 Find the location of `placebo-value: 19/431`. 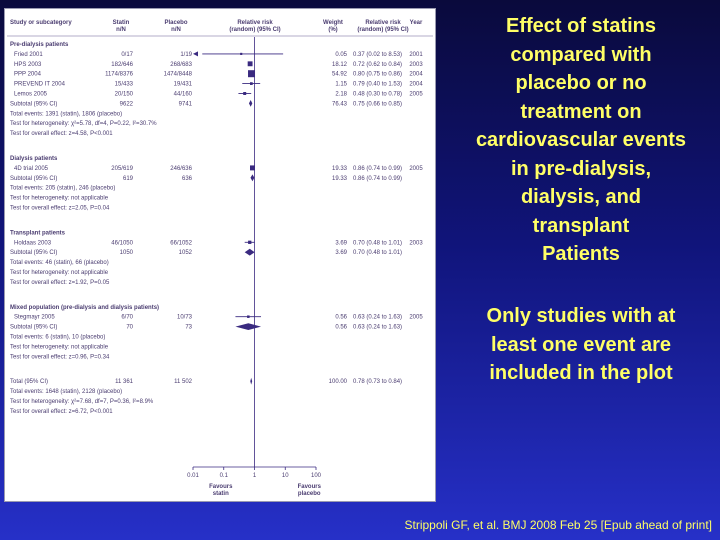

placebo-value: 19/431 is located at coordinates (183, 85).